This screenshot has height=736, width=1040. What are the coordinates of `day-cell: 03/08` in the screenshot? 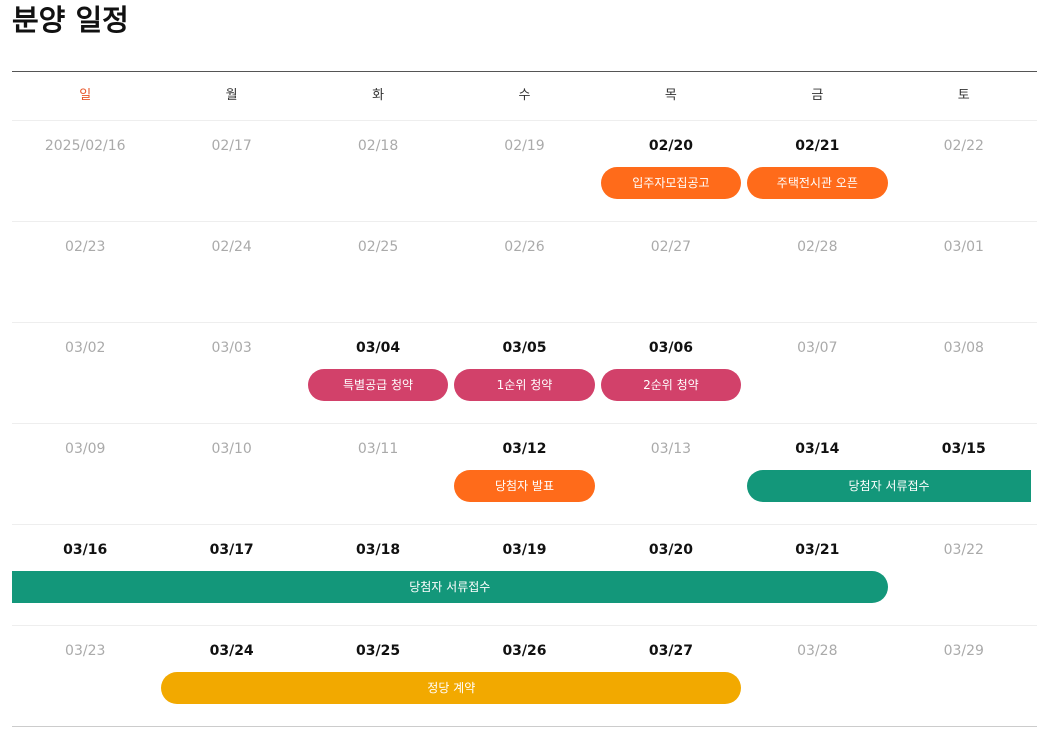 It's located at (963, 348).